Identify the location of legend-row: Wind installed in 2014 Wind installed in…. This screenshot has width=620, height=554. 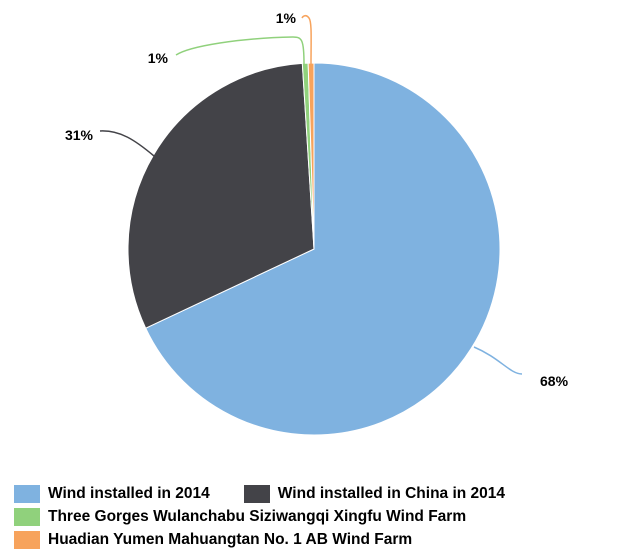
(314, 493).